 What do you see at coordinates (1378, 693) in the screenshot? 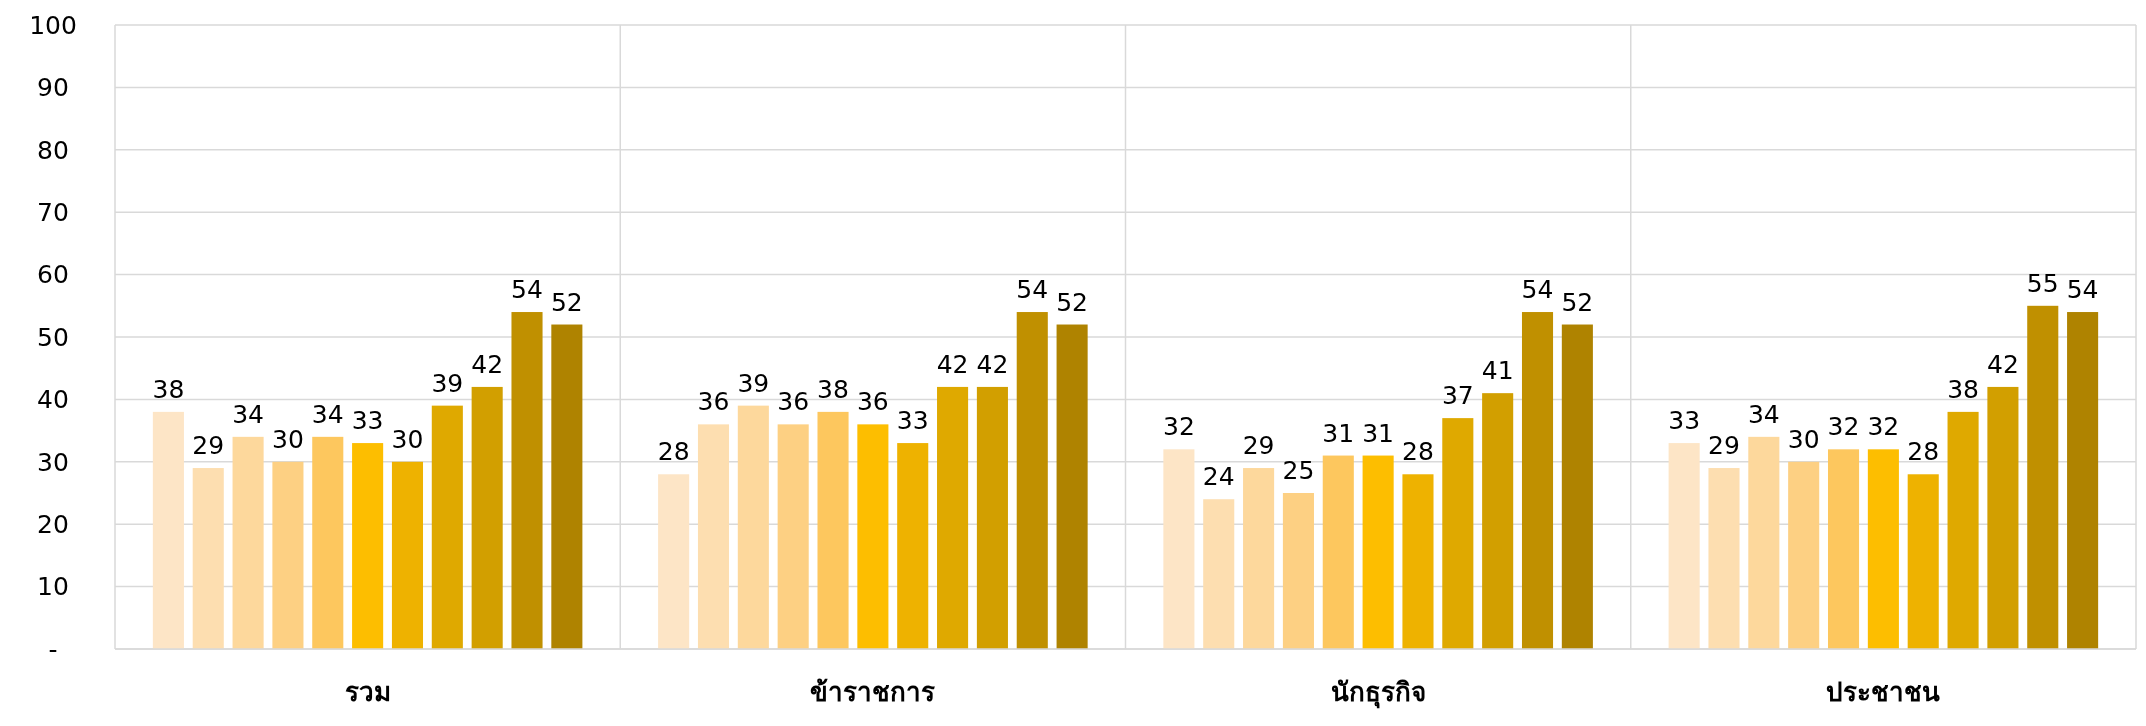
I see `x-tick-label: นักธุรกิจ` at bounding box center [1378, 693].